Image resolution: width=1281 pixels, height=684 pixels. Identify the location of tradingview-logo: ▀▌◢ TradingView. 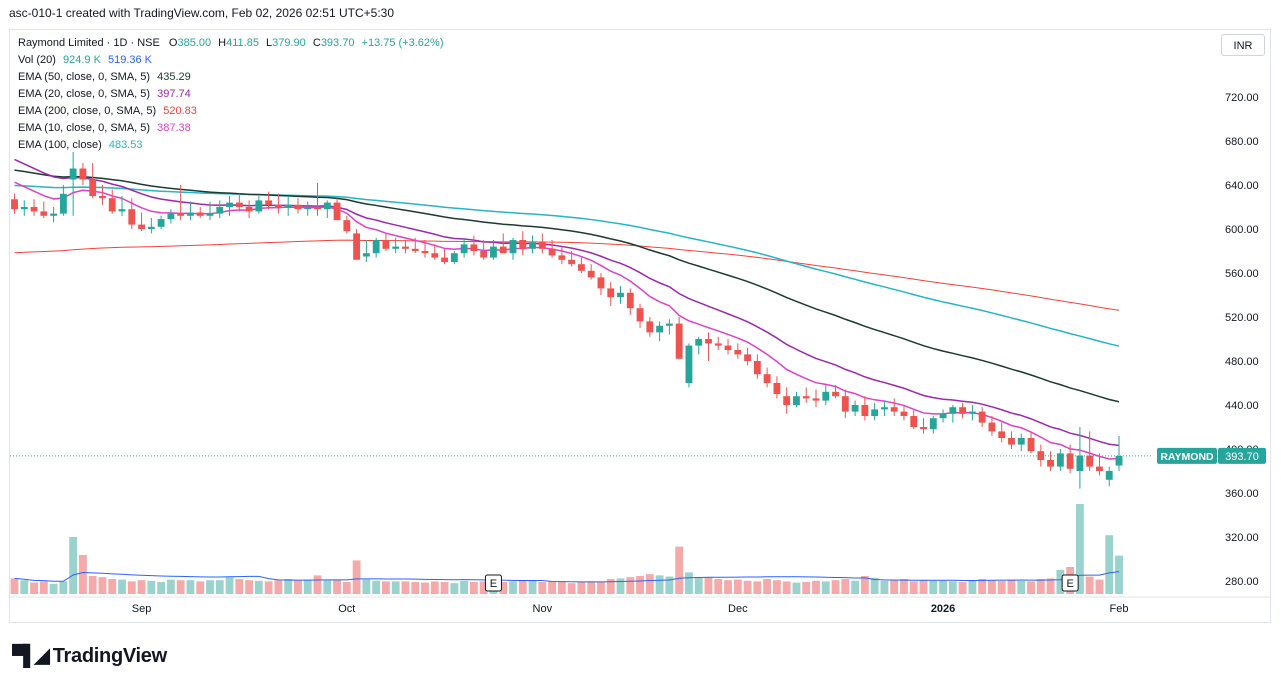
(89, 655).